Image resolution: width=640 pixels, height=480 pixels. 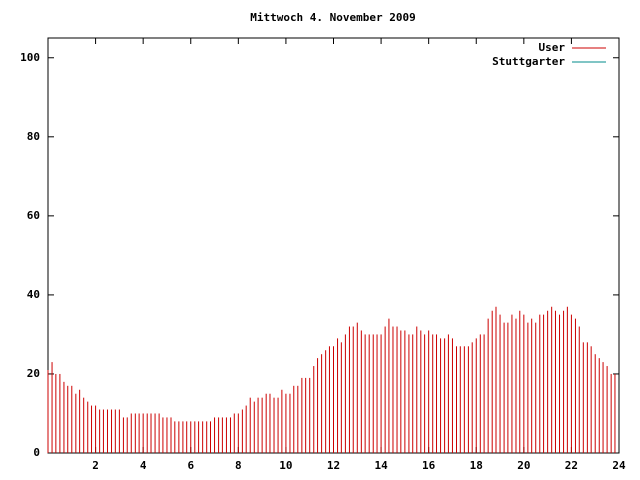 I want to click on x-tick-label: 24, so click(x=619, y=465).